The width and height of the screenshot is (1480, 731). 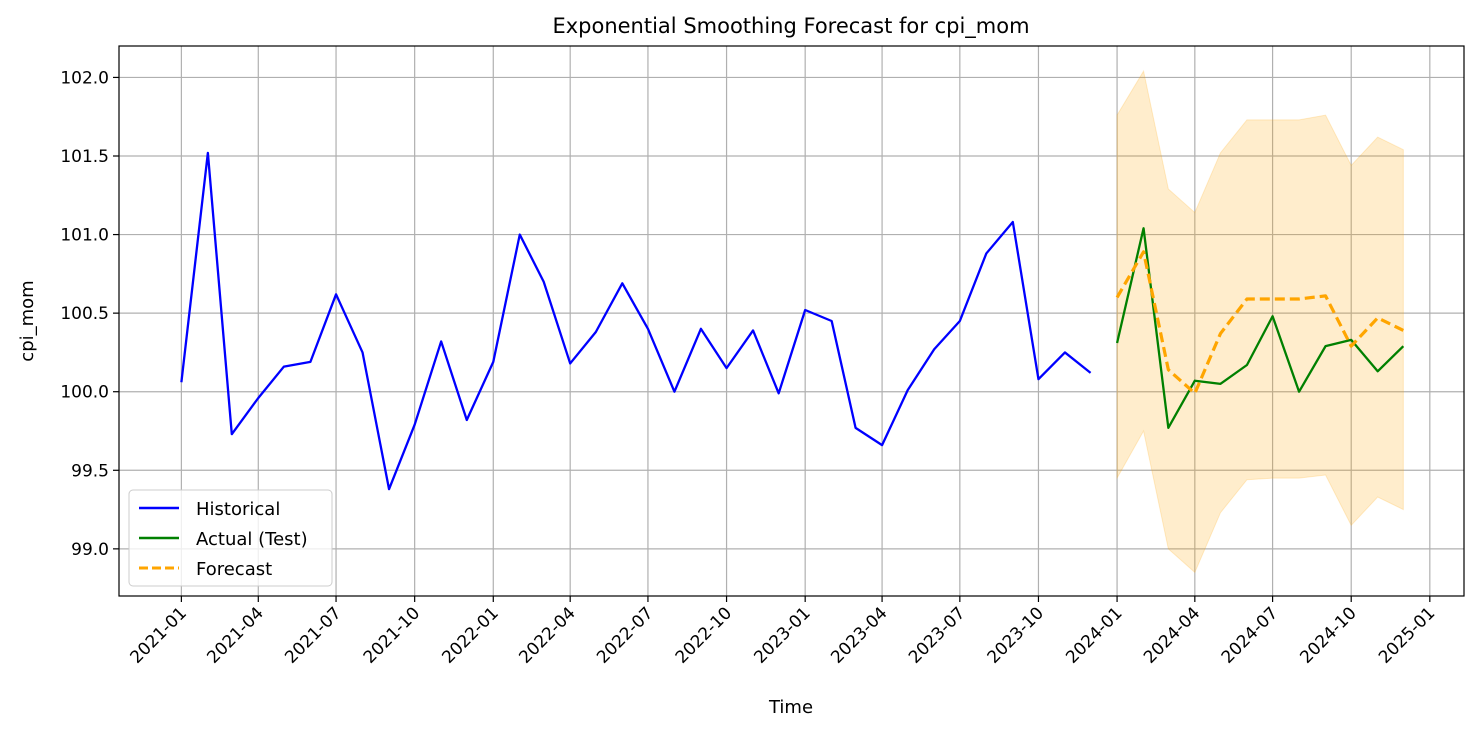 What do you see at coordinates (252, 539) in the screenshot?
I see `legend-label-actual: Actual (Test)` at bounding box center [252, 539].